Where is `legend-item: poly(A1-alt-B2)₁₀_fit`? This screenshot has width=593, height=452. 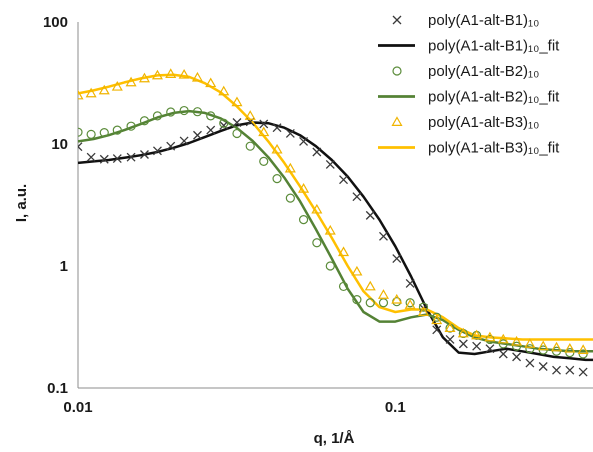 legend-item: poly(A1-alt-B2)₁₀_fit is located at coordinates (469, 97).